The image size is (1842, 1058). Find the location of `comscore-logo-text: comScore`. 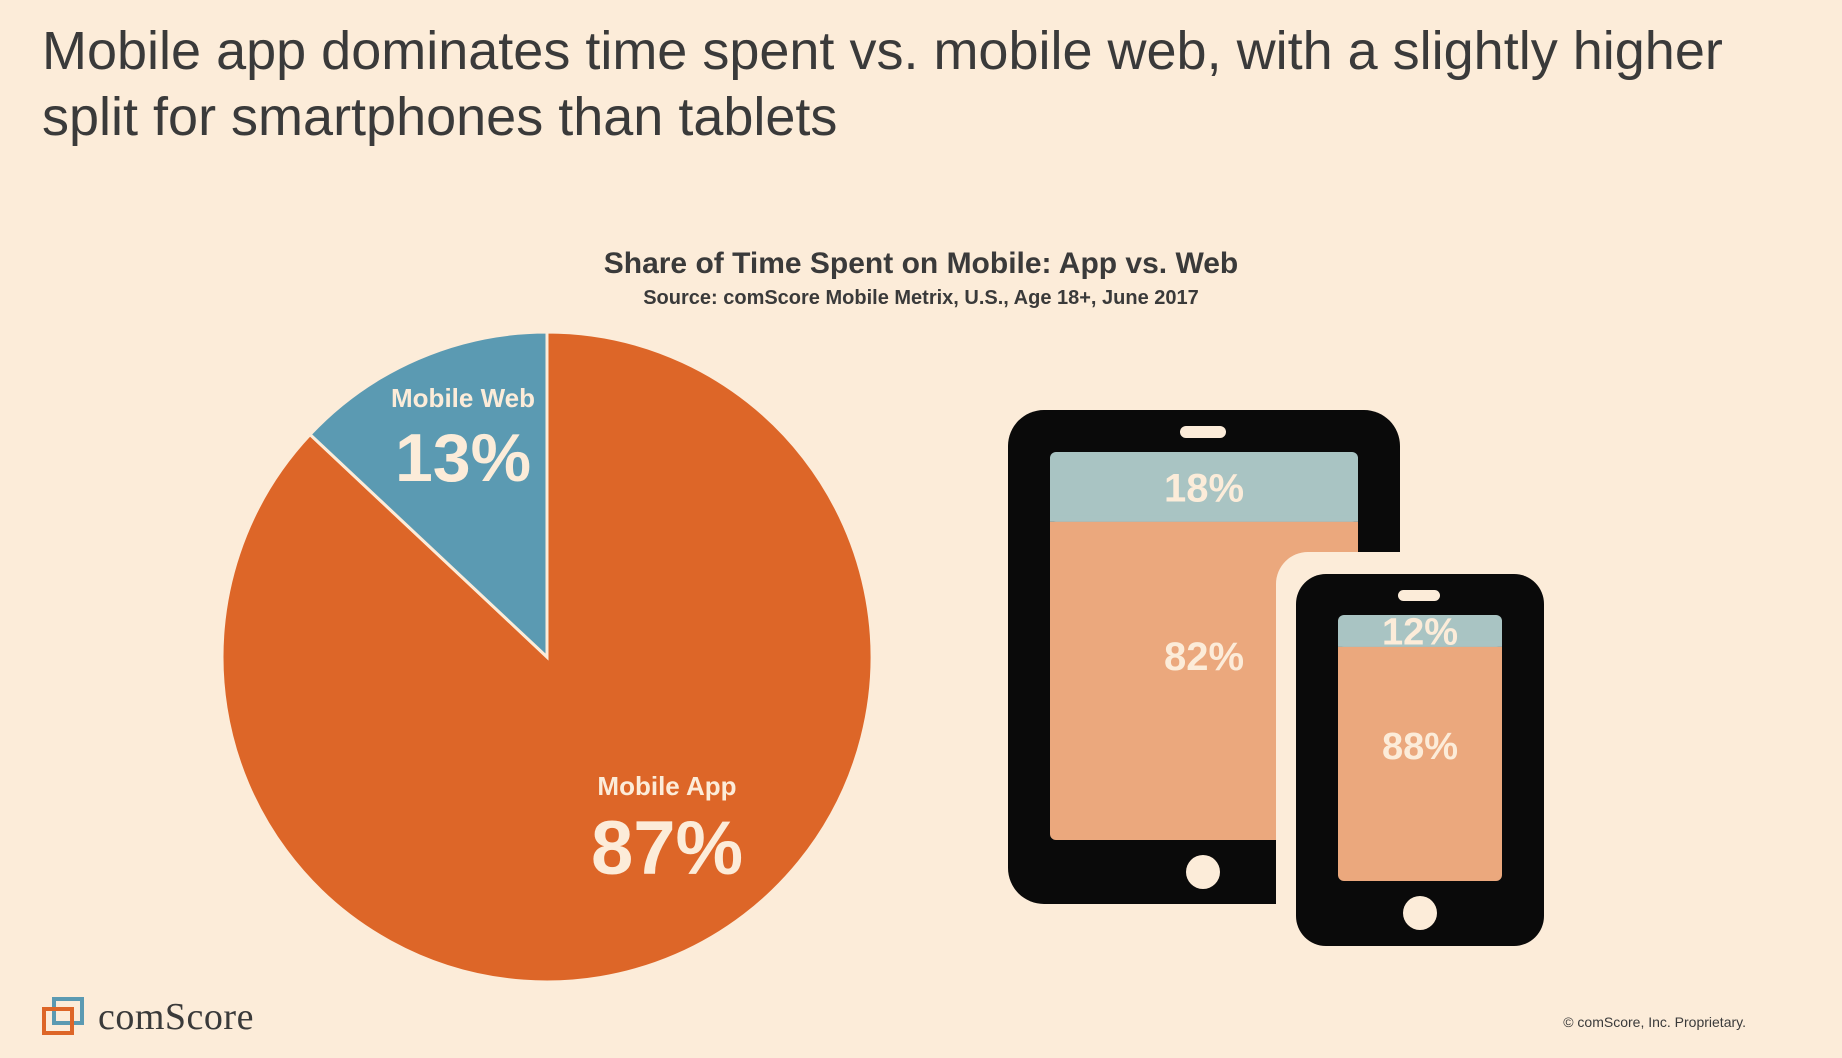

comscore-logo-text: comScore is located at coordinates (176, 1017).